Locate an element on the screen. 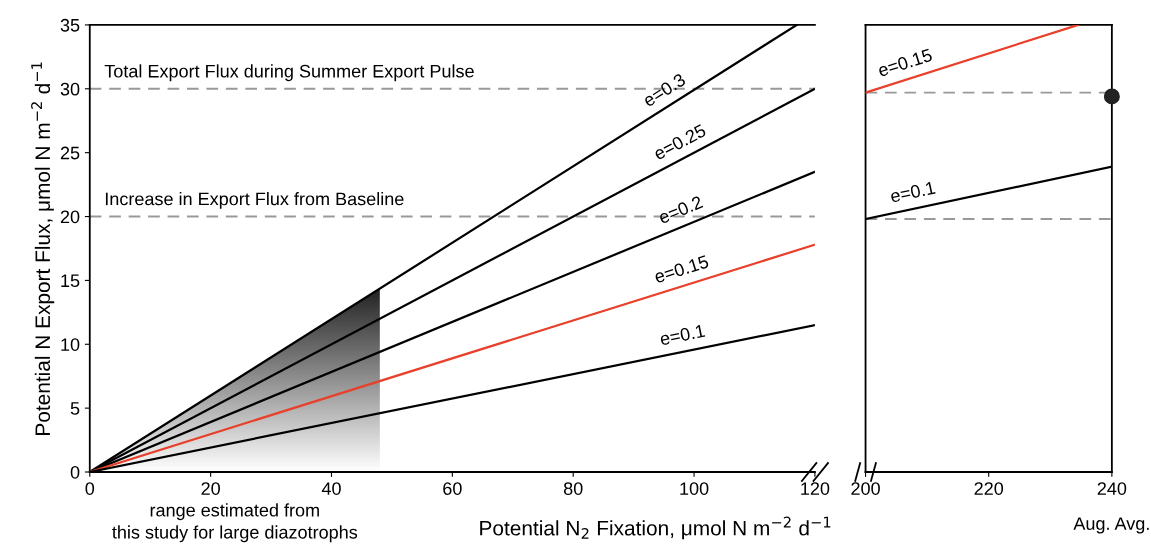  ref-line-label: Increase in Export Flux from Baseline is located at coordinates (254, 200).